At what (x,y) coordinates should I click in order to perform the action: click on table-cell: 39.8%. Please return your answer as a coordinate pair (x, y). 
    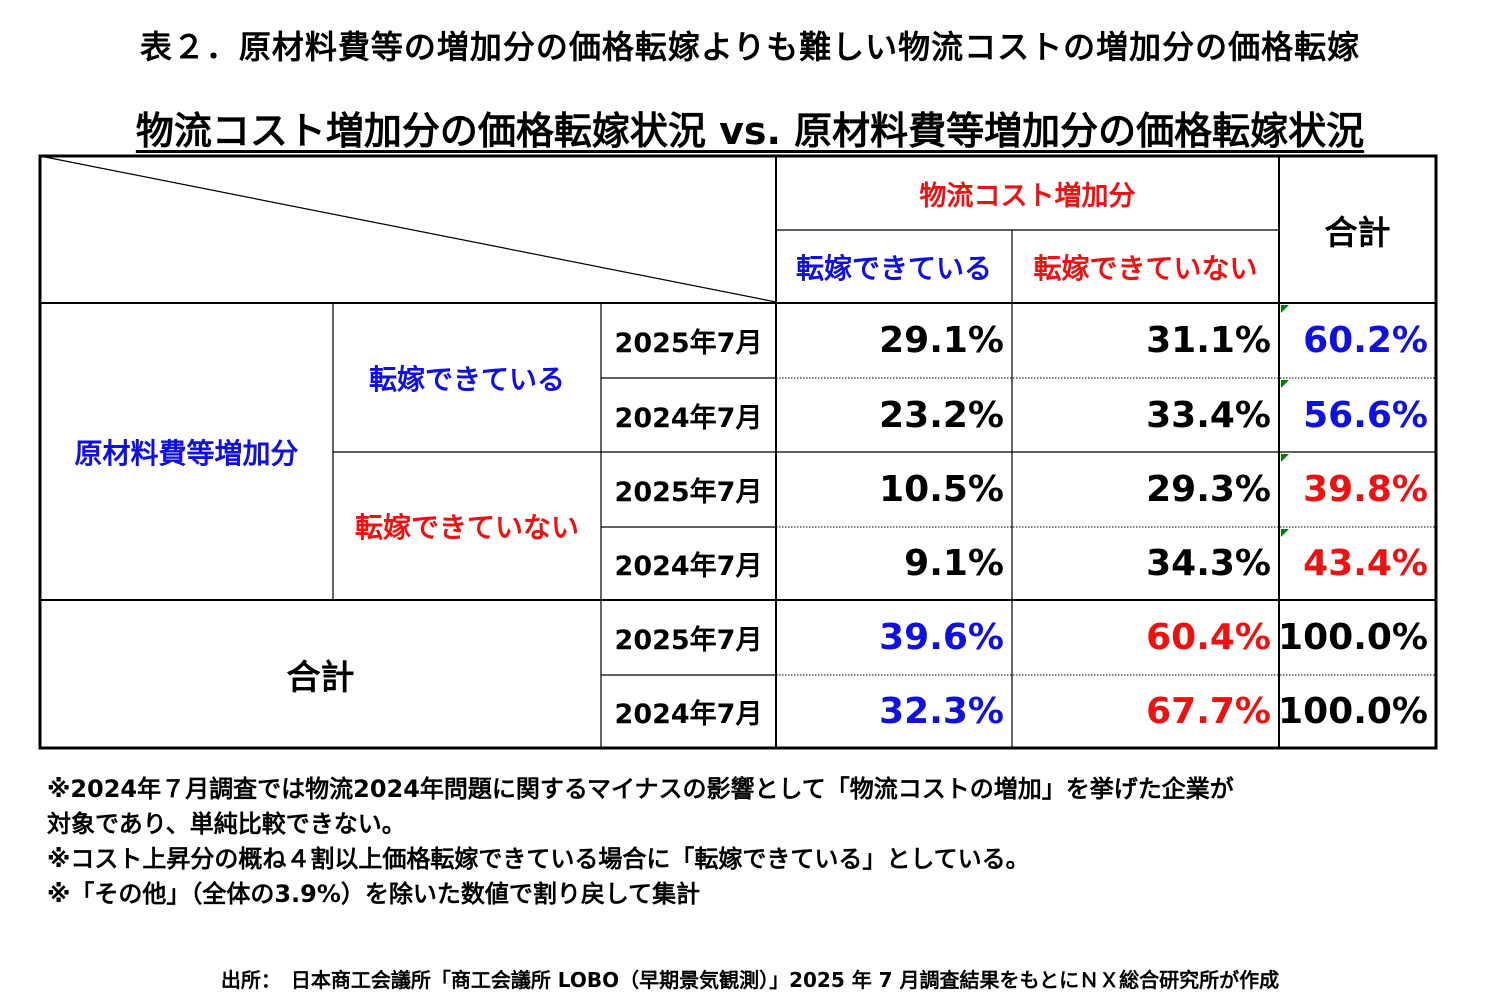
    Looking at the image, I should click on (1365, 489).